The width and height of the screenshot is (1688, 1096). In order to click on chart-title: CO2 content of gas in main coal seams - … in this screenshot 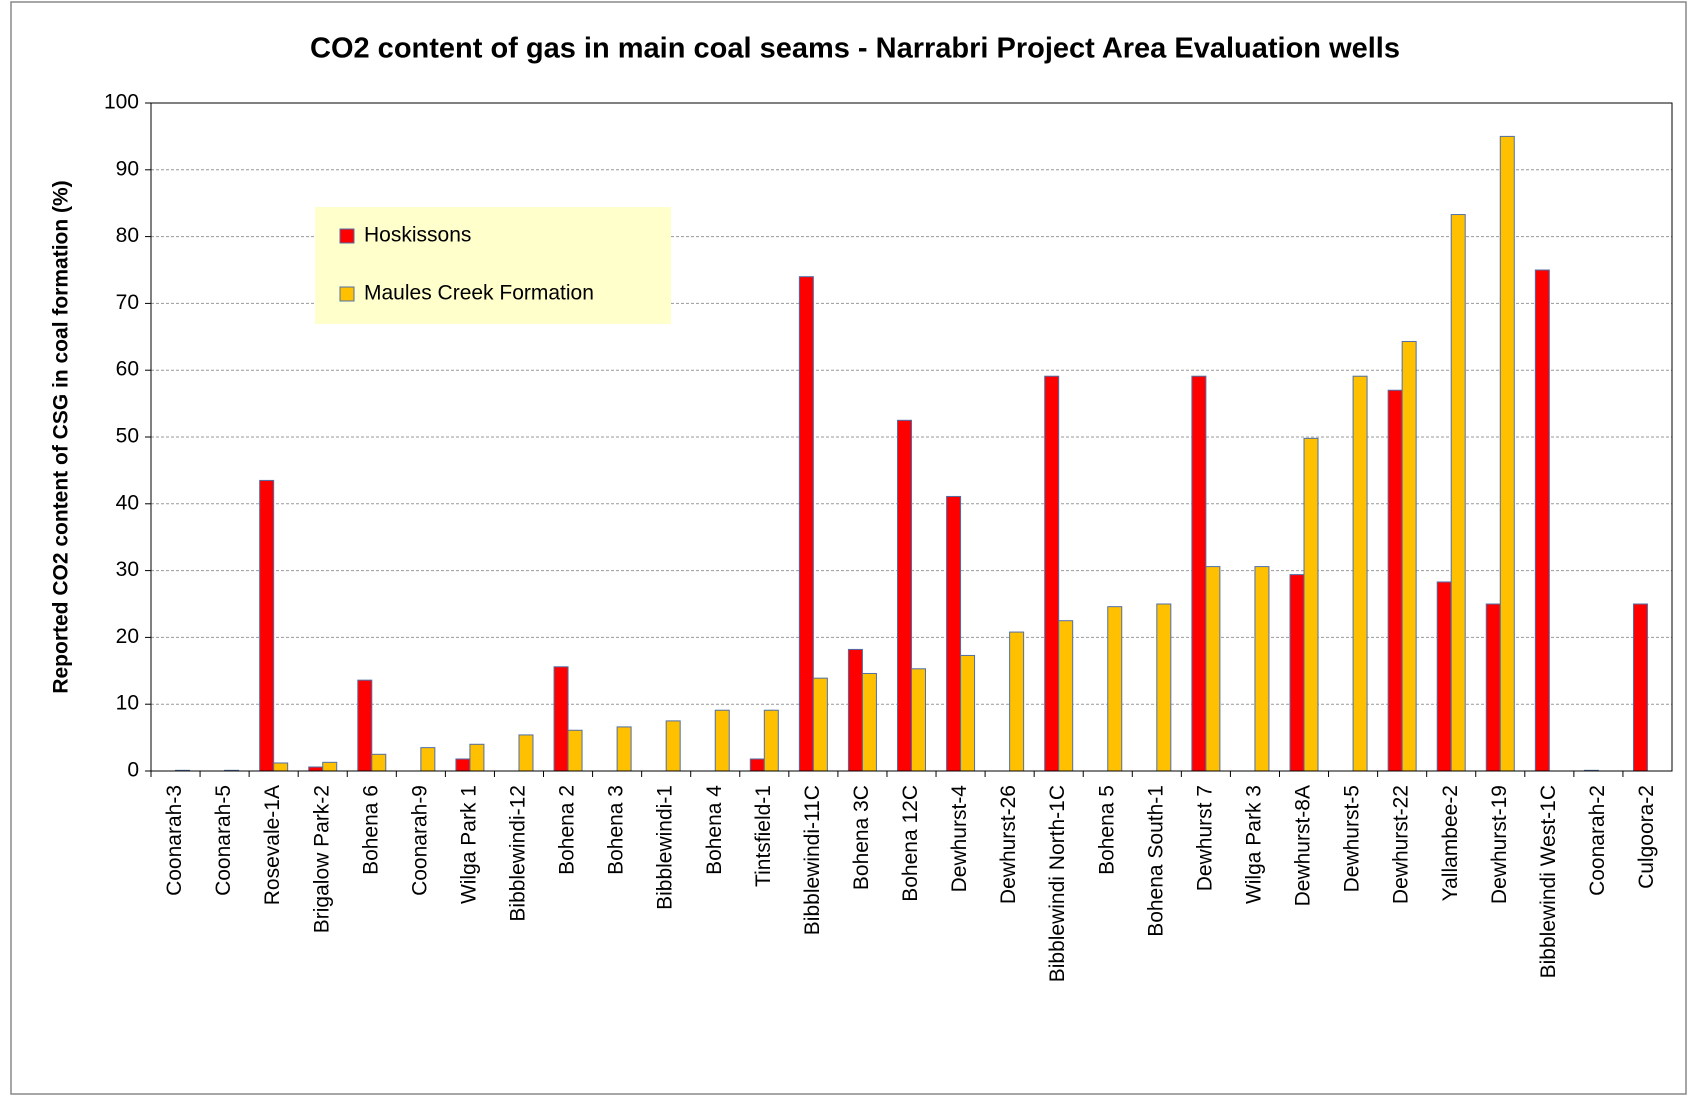, I will do `click(855, 49)`.